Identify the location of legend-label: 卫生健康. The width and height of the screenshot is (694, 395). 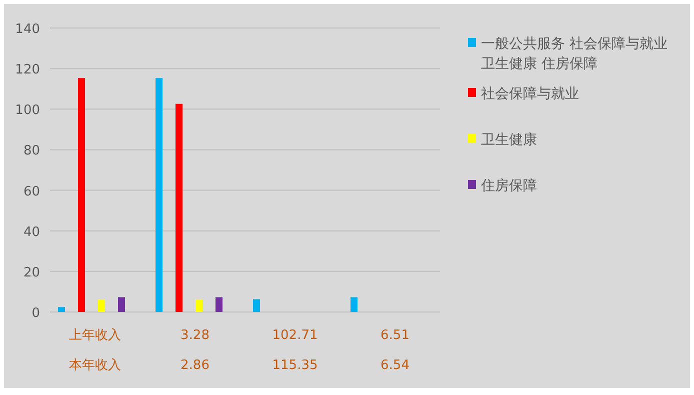
(509, 140).